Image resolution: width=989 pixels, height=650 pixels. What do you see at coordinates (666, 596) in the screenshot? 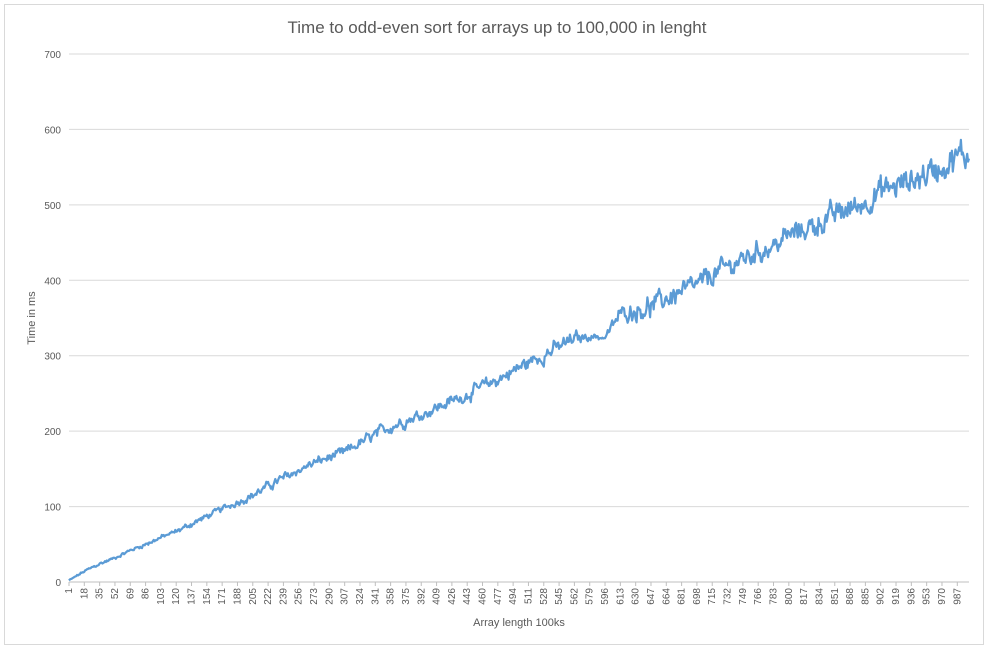
I see `x-tick-label: 664` at bounding box center [666, 596].